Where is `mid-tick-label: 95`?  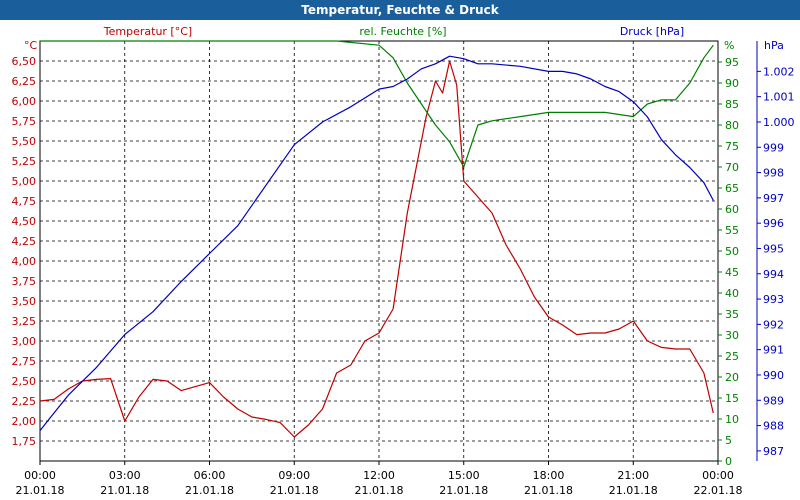 mid-tick-label: 95 is located at coordinates (732, 62).